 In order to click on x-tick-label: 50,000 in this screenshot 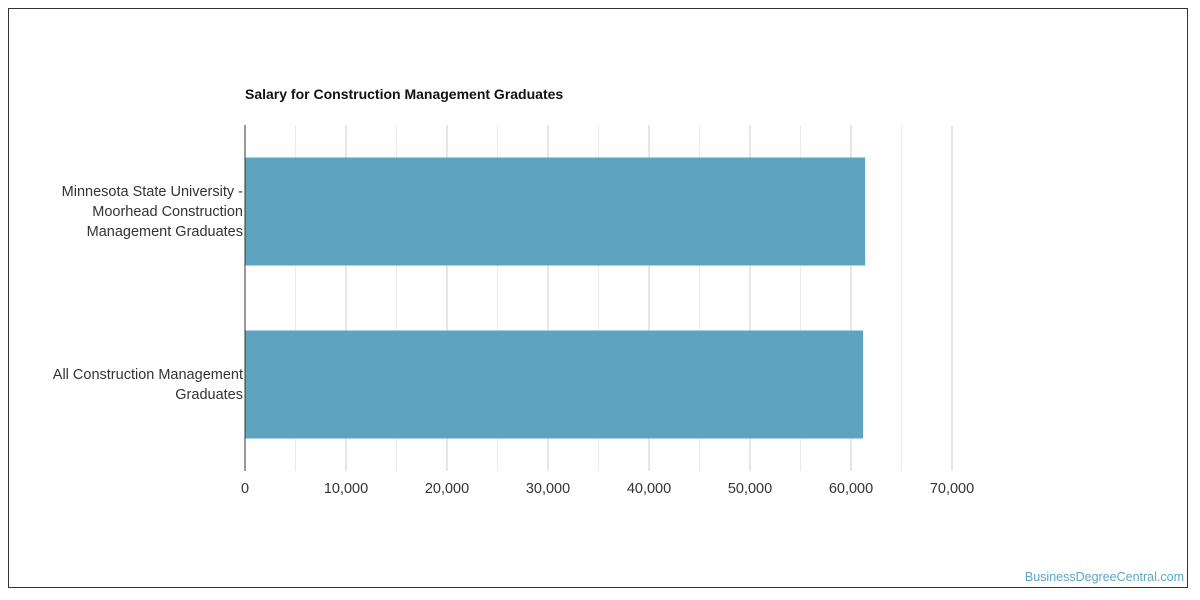, I will do `click(750, 489)`.